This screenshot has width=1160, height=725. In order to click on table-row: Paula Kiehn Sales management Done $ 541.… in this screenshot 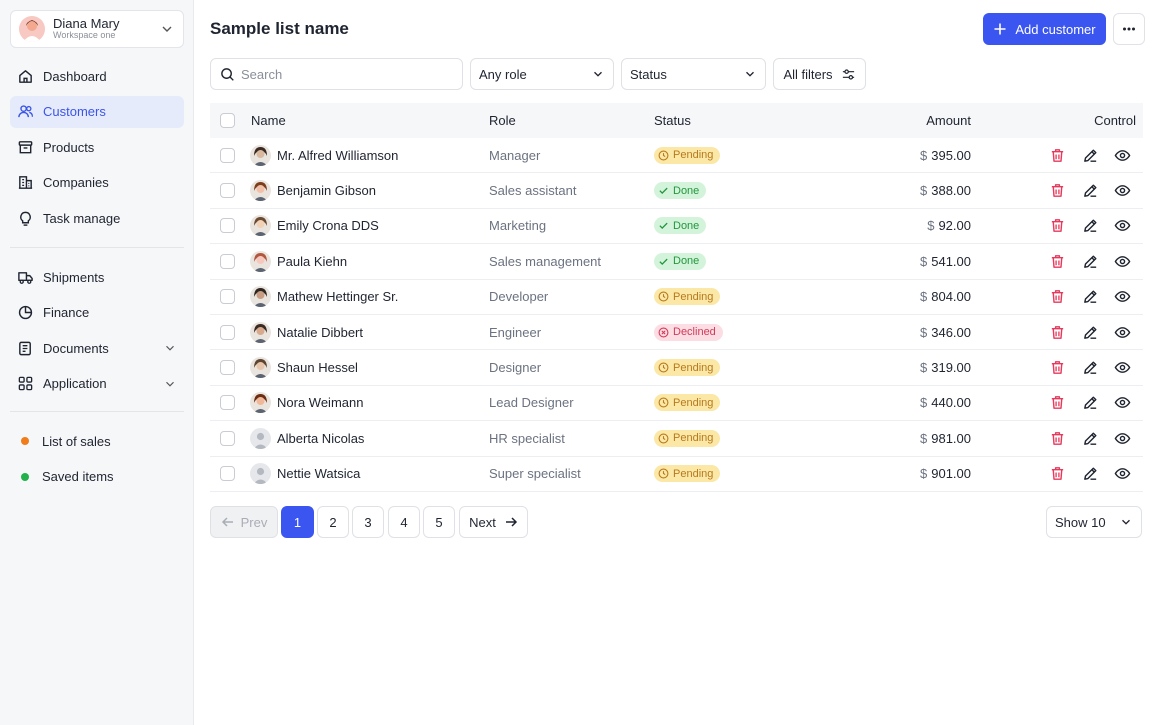, I will do `click(676, 262)`.